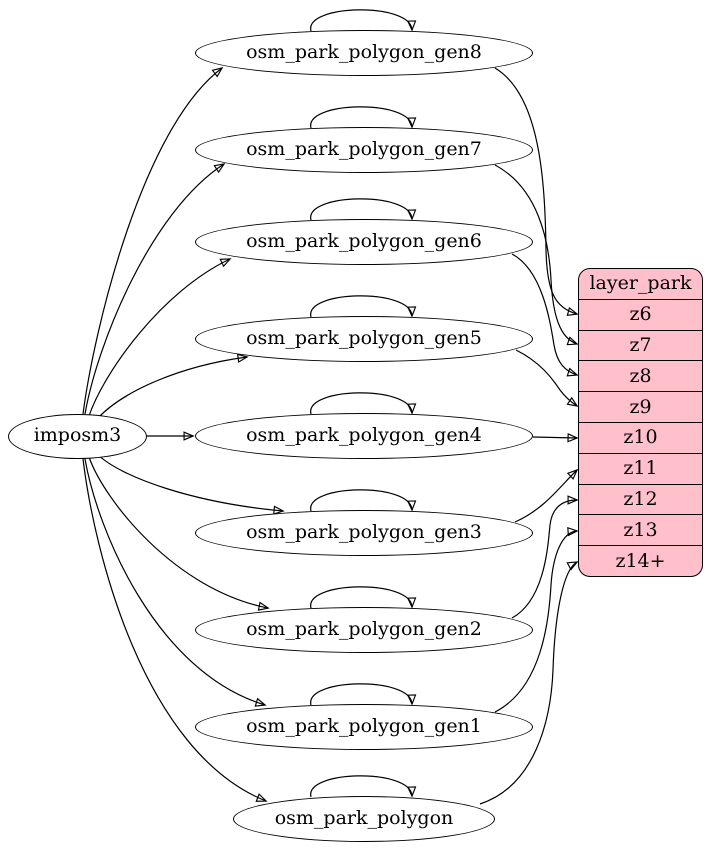 The width and height of the screenshot is (707, 851). I want to click on node-label: osm_park_polygon_gen1, so click(364, 725).